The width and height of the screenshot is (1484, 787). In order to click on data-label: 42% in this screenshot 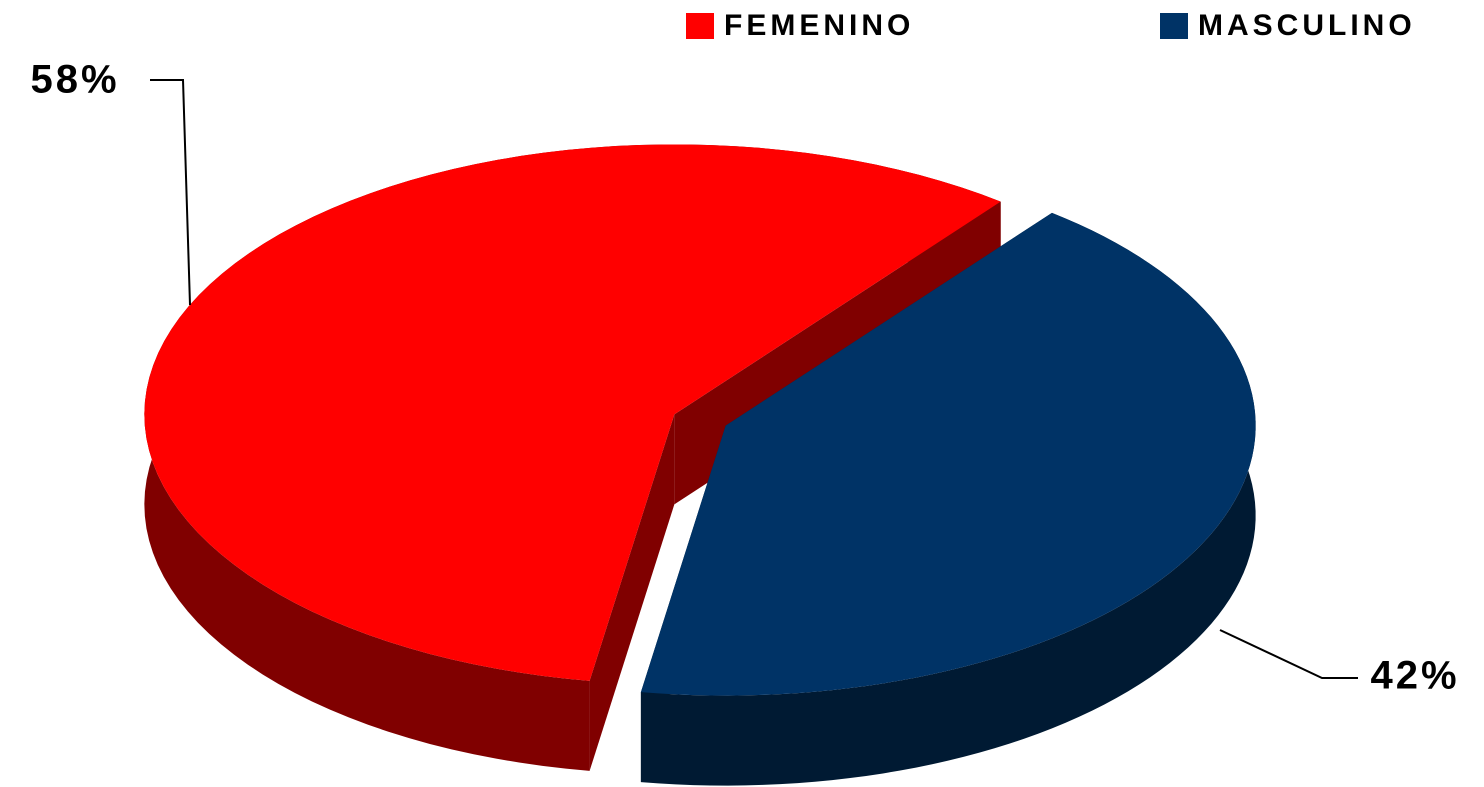, I will do `click(1414, 676)`.